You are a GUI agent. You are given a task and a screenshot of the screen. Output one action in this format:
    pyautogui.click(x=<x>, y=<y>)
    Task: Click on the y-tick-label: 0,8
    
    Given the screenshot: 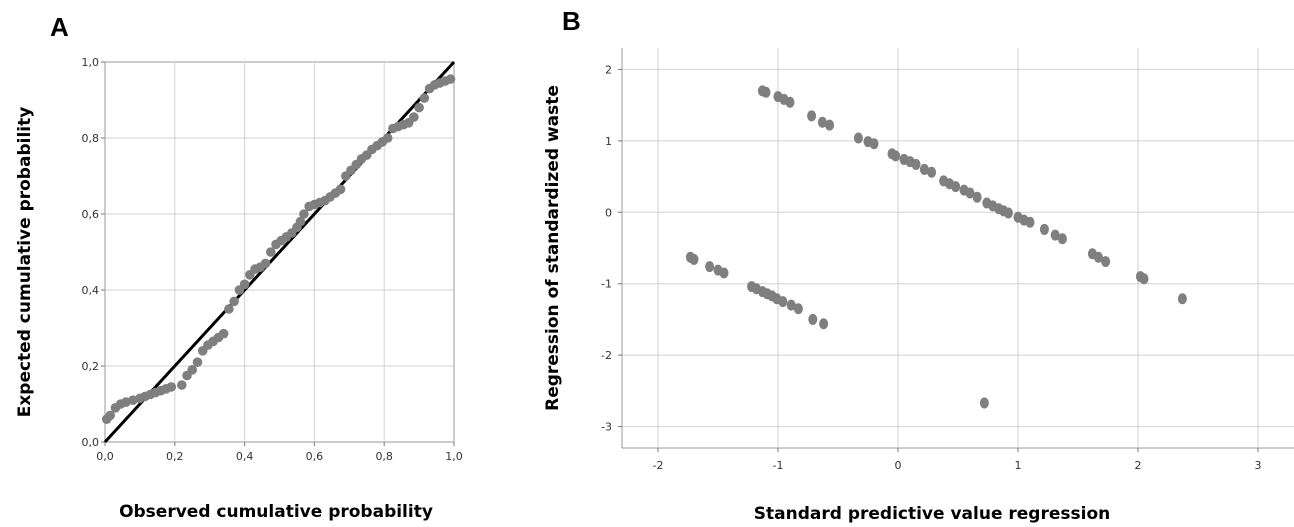 What is the action you would take?
    pyautogui.click(x=91, y=138)
    